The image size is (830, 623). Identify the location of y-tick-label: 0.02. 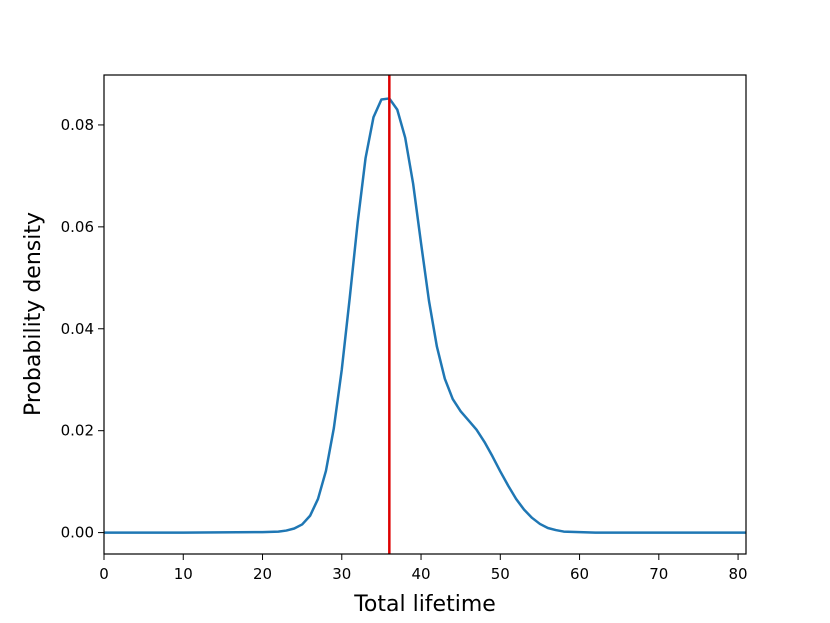
(77, 431).